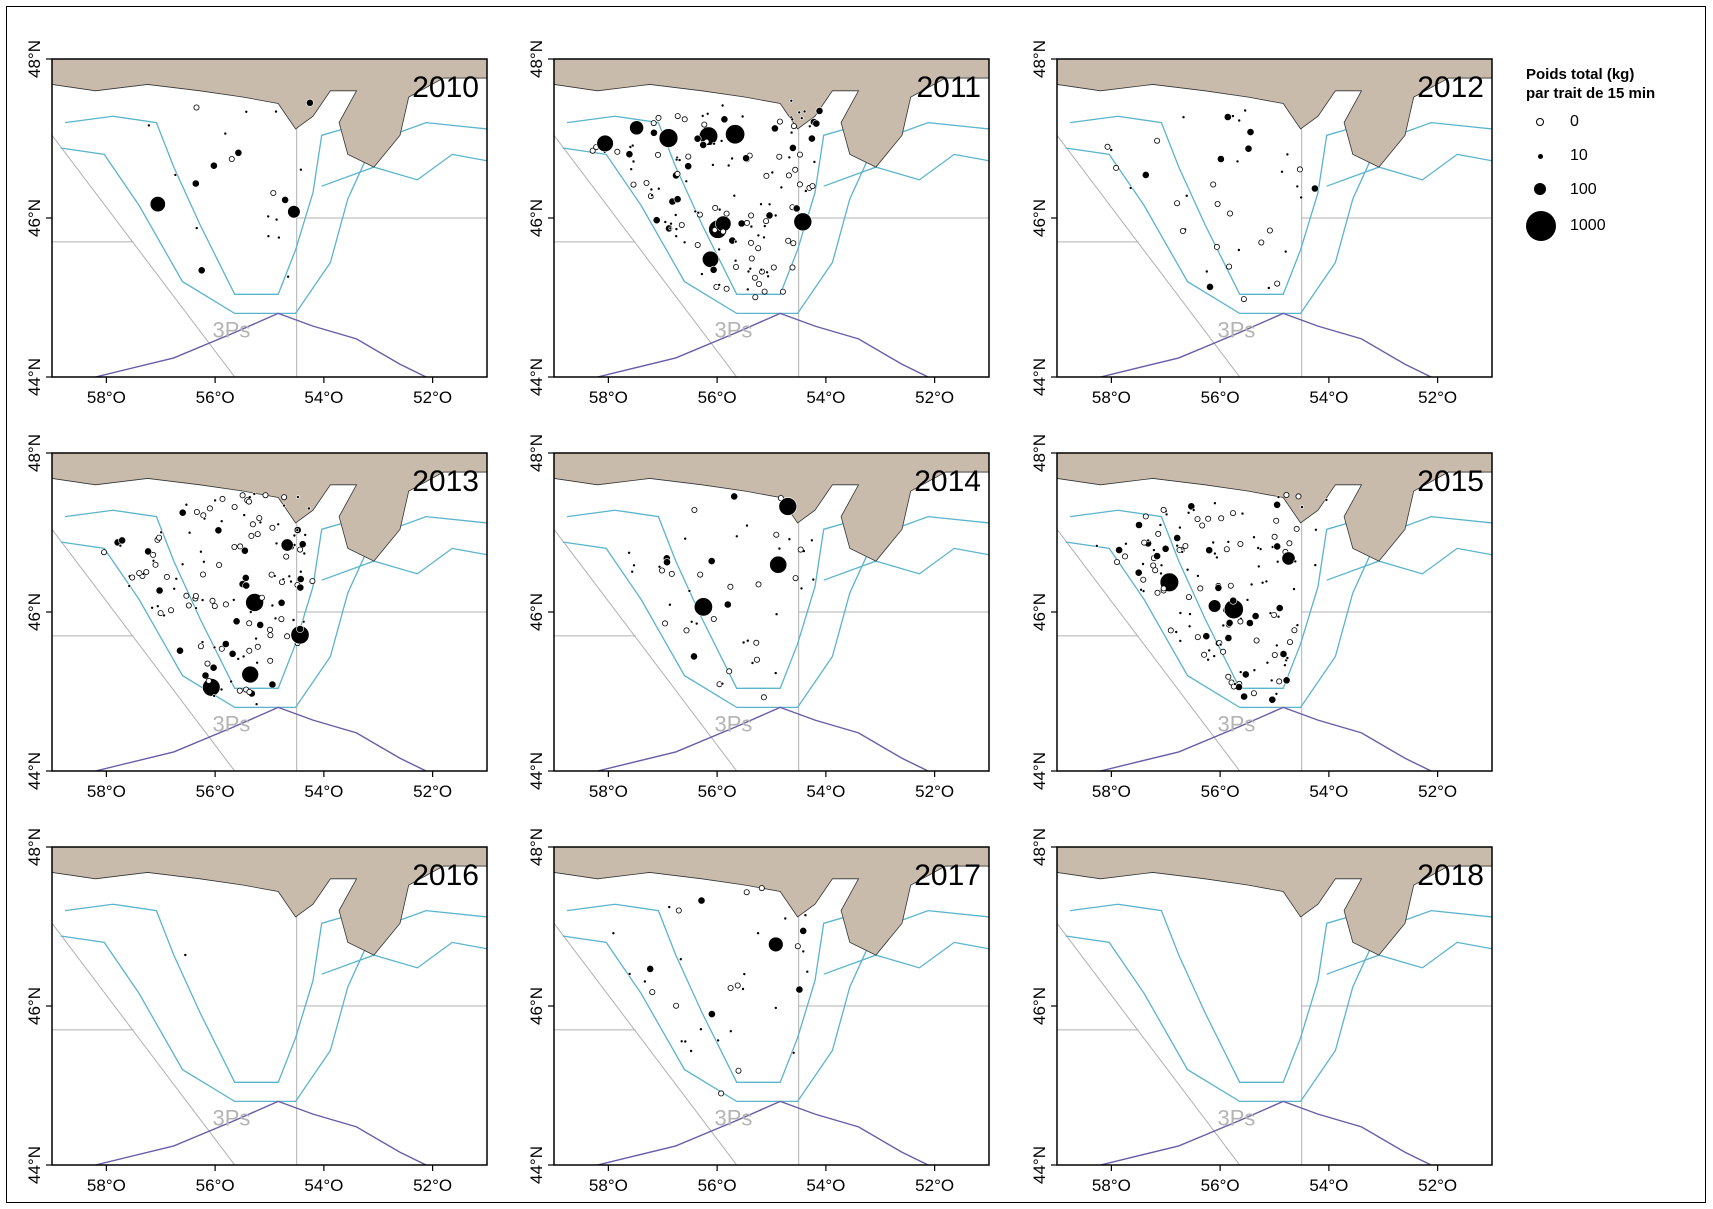 The width and height of the screenshot is (1713, 1209). Describe the element at coordinates (947, 481) in the screenshot. I see `year-label: 2014` at that location.